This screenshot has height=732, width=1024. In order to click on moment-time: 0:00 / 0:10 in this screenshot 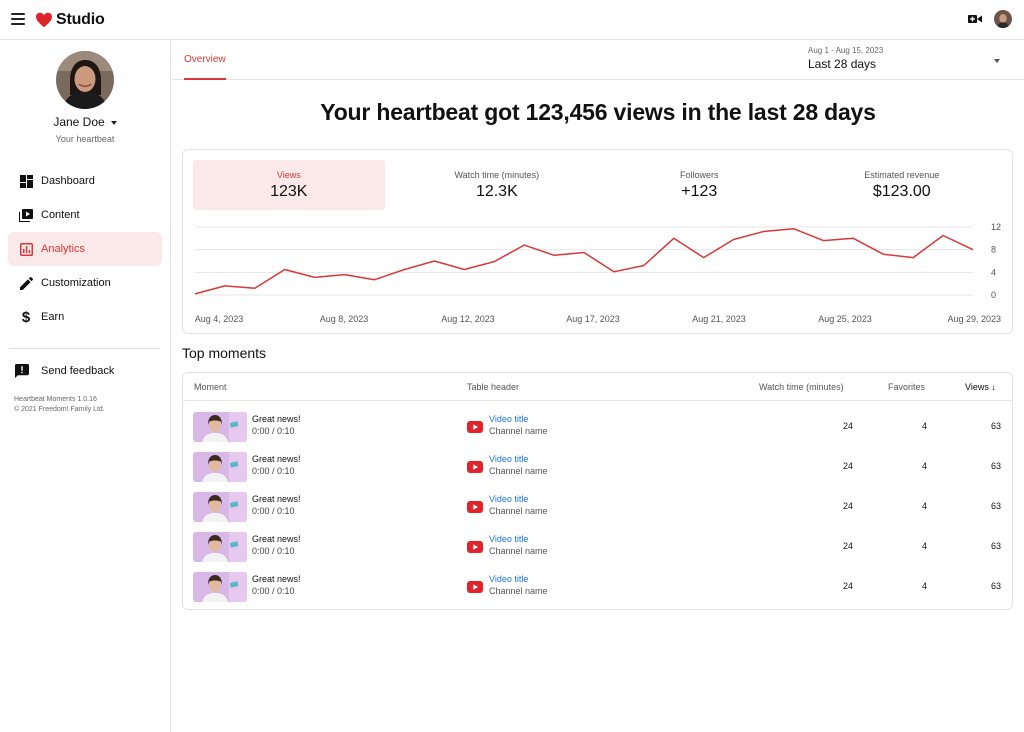, I will do `click(273, 591)`.